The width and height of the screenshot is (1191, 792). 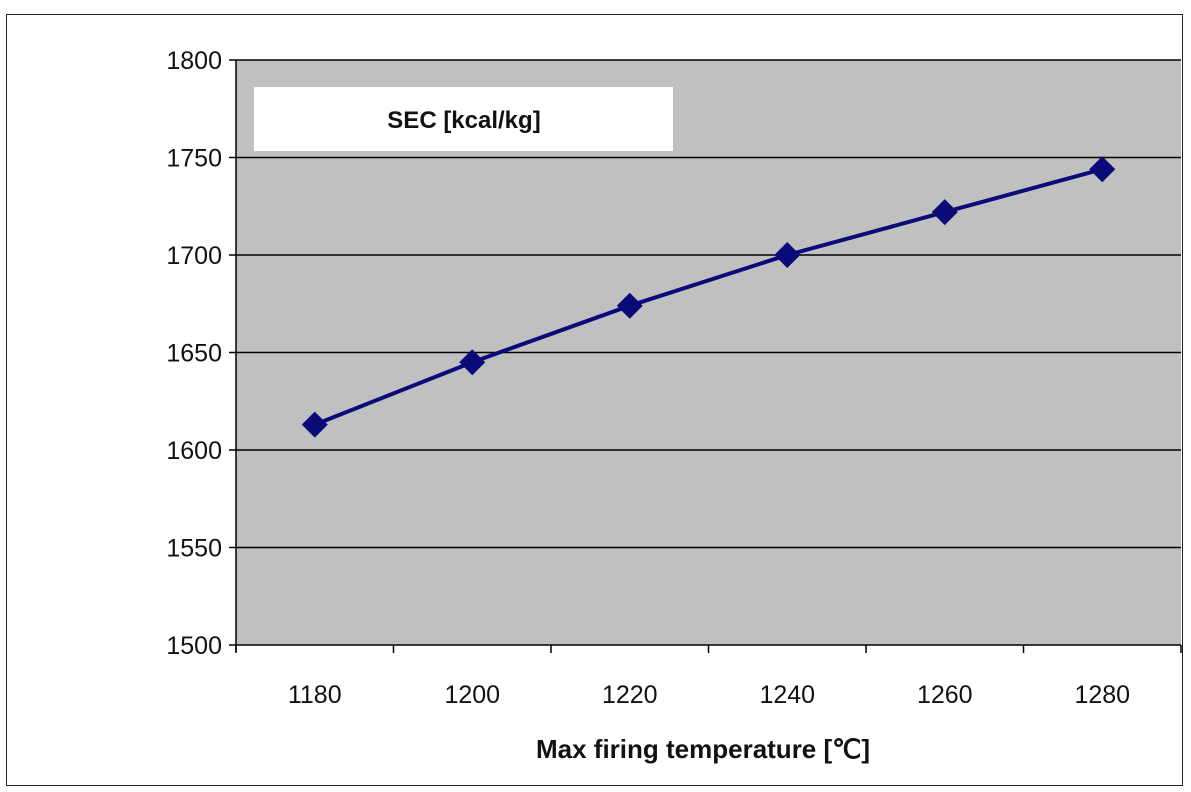 I want to click on y-axis-ticks: 1500 1550 1600 1650 1700 1750 1800, so click(x=201, y=353).